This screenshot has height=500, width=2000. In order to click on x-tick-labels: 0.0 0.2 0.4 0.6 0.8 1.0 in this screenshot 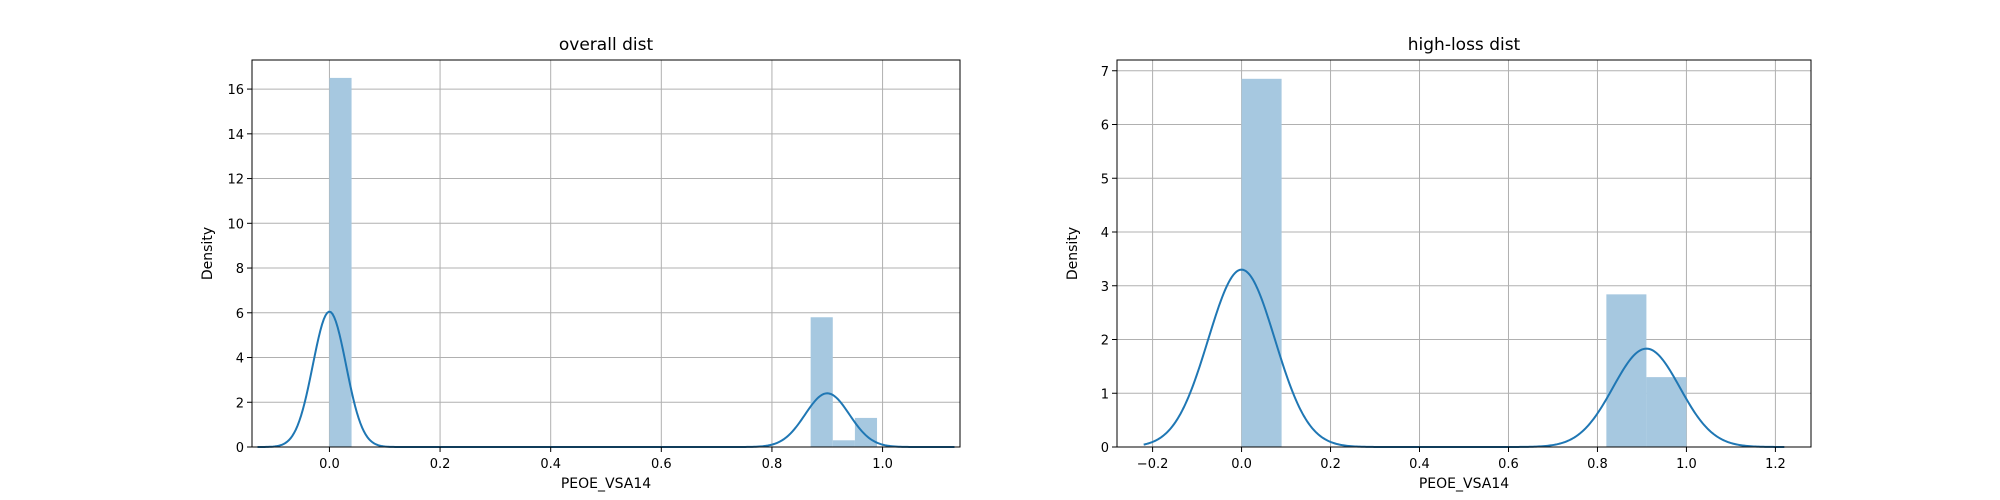, I will do `click(606, 464)`.